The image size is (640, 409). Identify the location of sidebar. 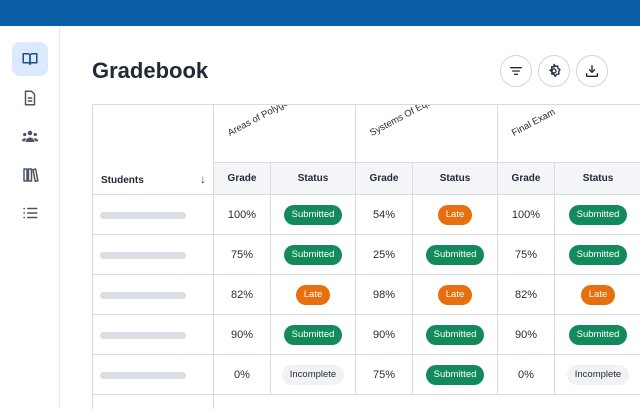
(30, 217).